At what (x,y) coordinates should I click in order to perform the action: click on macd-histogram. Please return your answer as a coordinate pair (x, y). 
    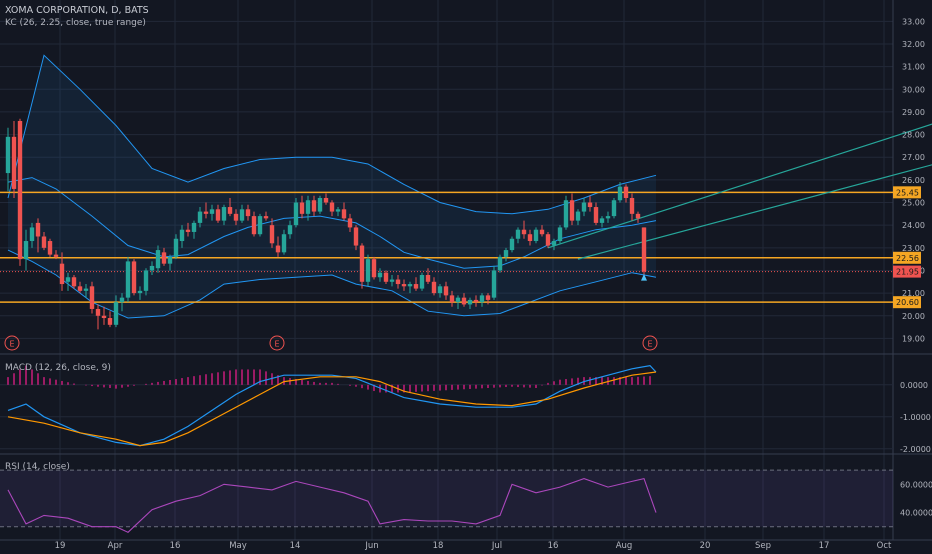
    Looking at the image, I should click on (329, 379).